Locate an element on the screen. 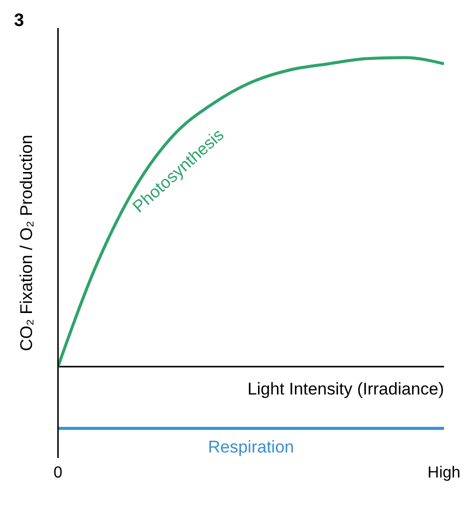  x-axis-title: Light Intensity (Irradiance) is located at coordinates (345, 389).